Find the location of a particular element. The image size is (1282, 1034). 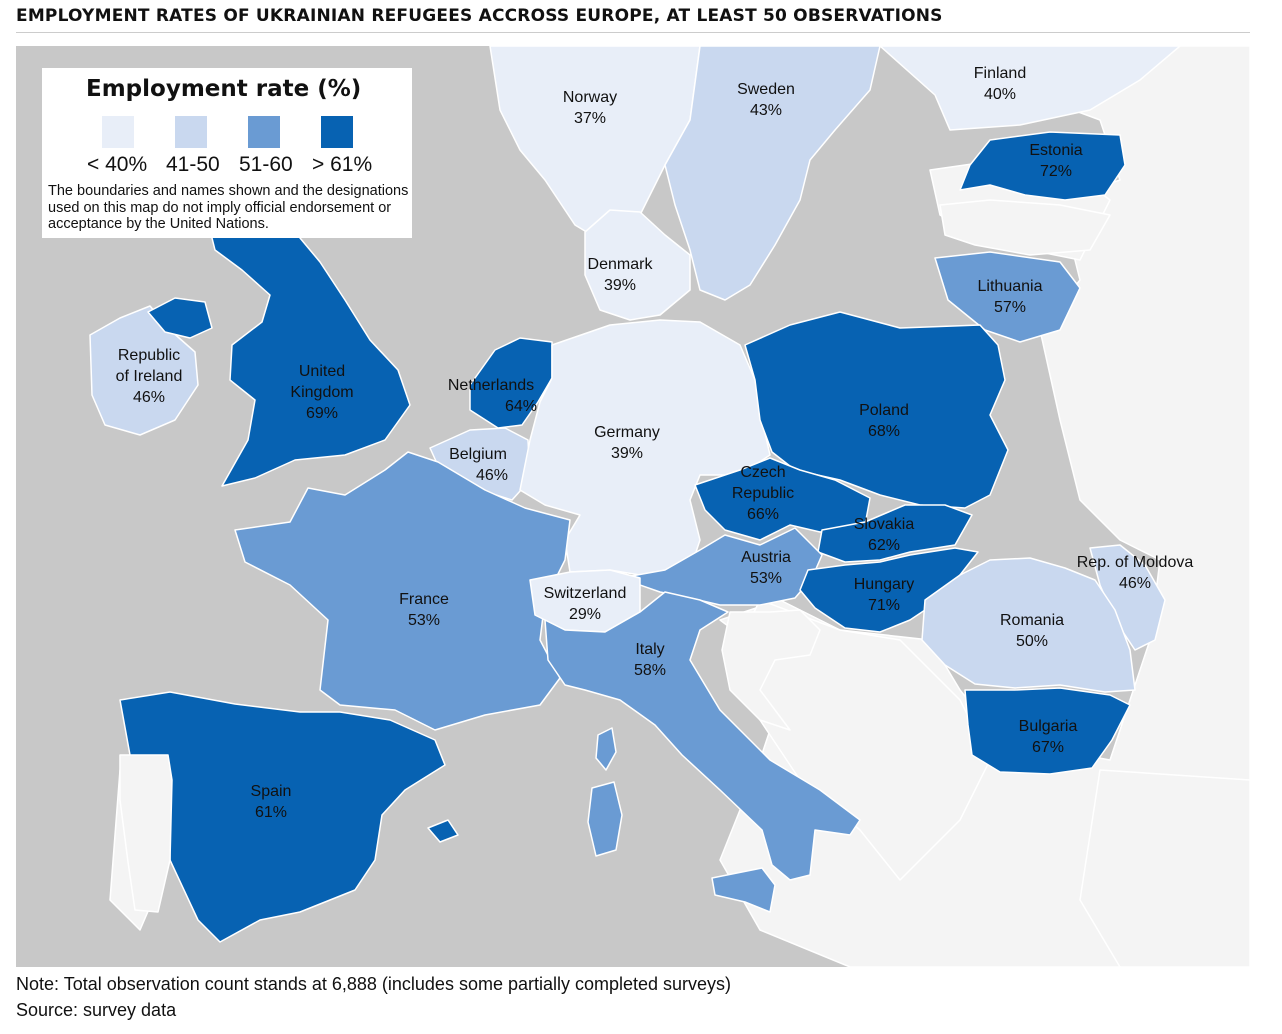

label-norway-rate: 37% is located at coordinates (590, 118).